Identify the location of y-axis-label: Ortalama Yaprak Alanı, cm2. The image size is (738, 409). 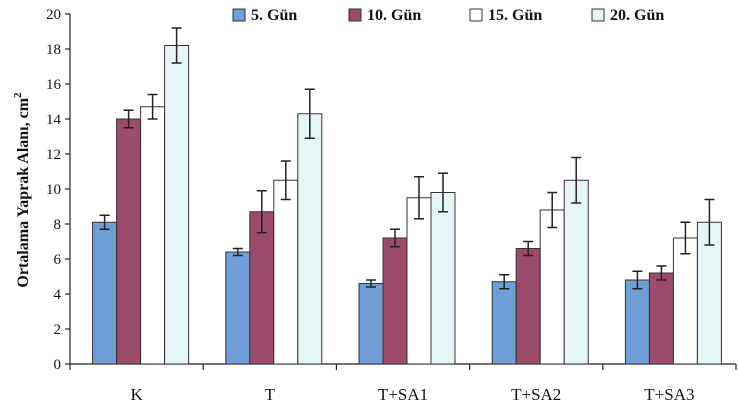
(22, 190).